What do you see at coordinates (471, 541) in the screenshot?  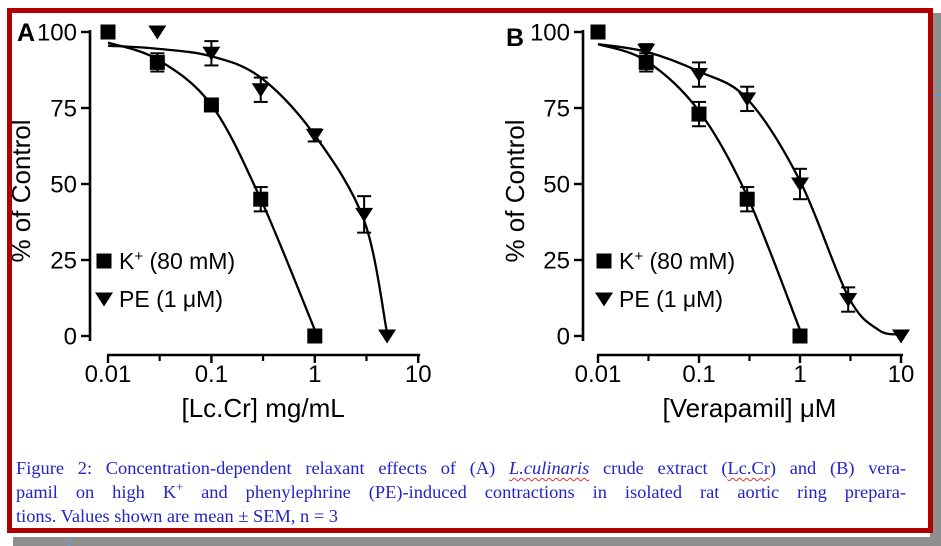 I see `drop-shadow-bottom` at bounding box center [471, 541].